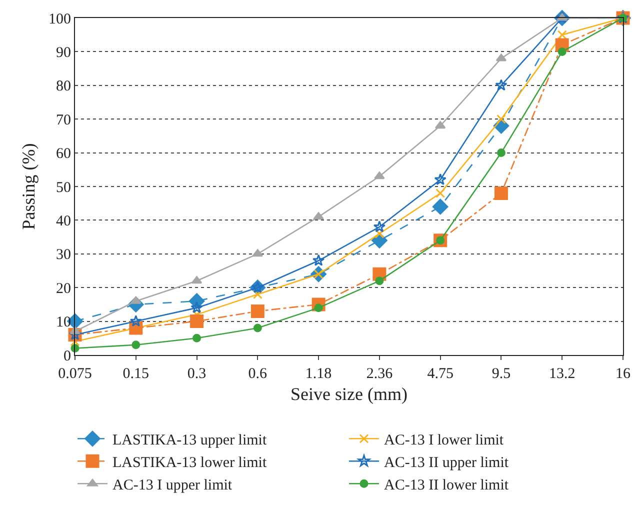  Describe the element at coordinates (562, 374) in the screenshot. I see `x-tick-label: 13.2` at that location.